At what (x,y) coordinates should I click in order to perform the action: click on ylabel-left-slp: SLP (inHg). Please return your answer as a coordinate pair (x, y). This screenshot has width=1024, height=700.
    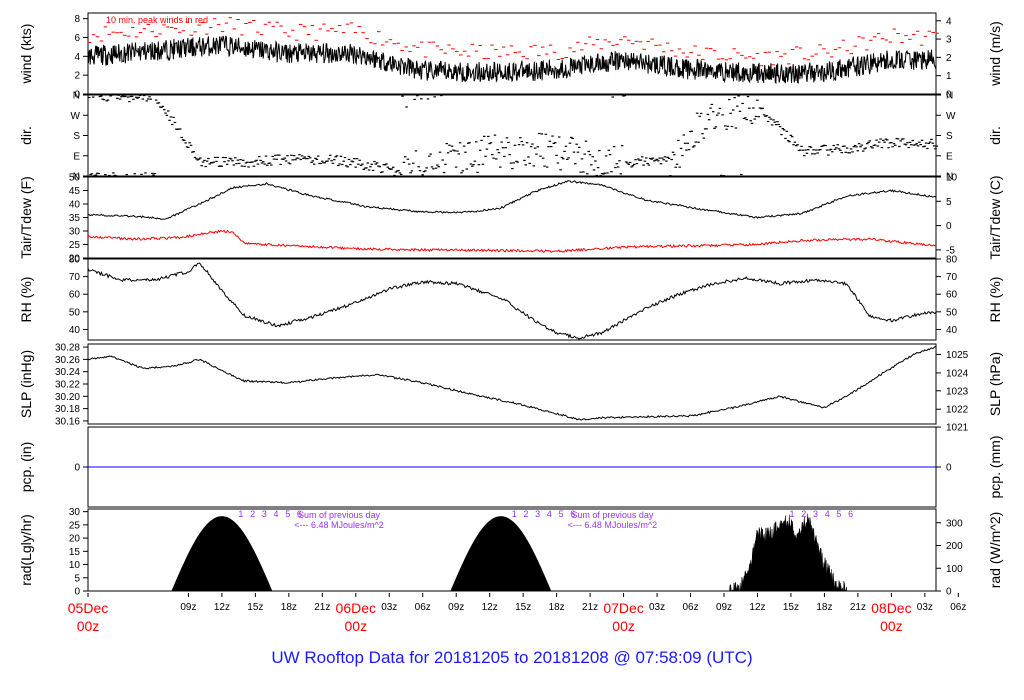
    Looking at the image, I should click on (26, 384).